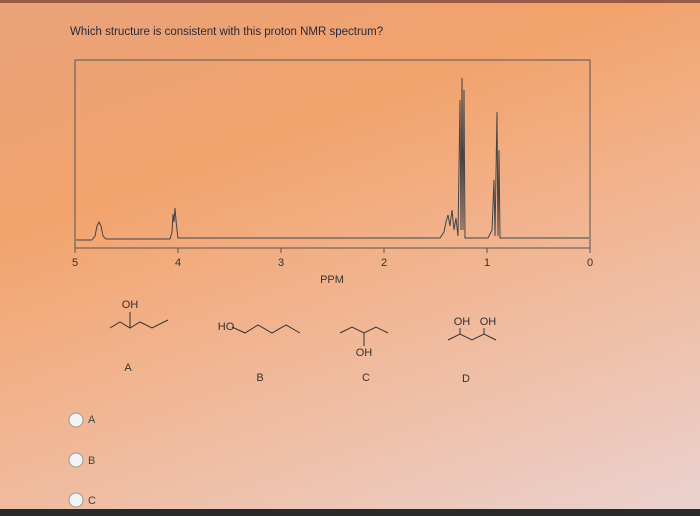  I want to click on answer-option: A, so click(82, 420).